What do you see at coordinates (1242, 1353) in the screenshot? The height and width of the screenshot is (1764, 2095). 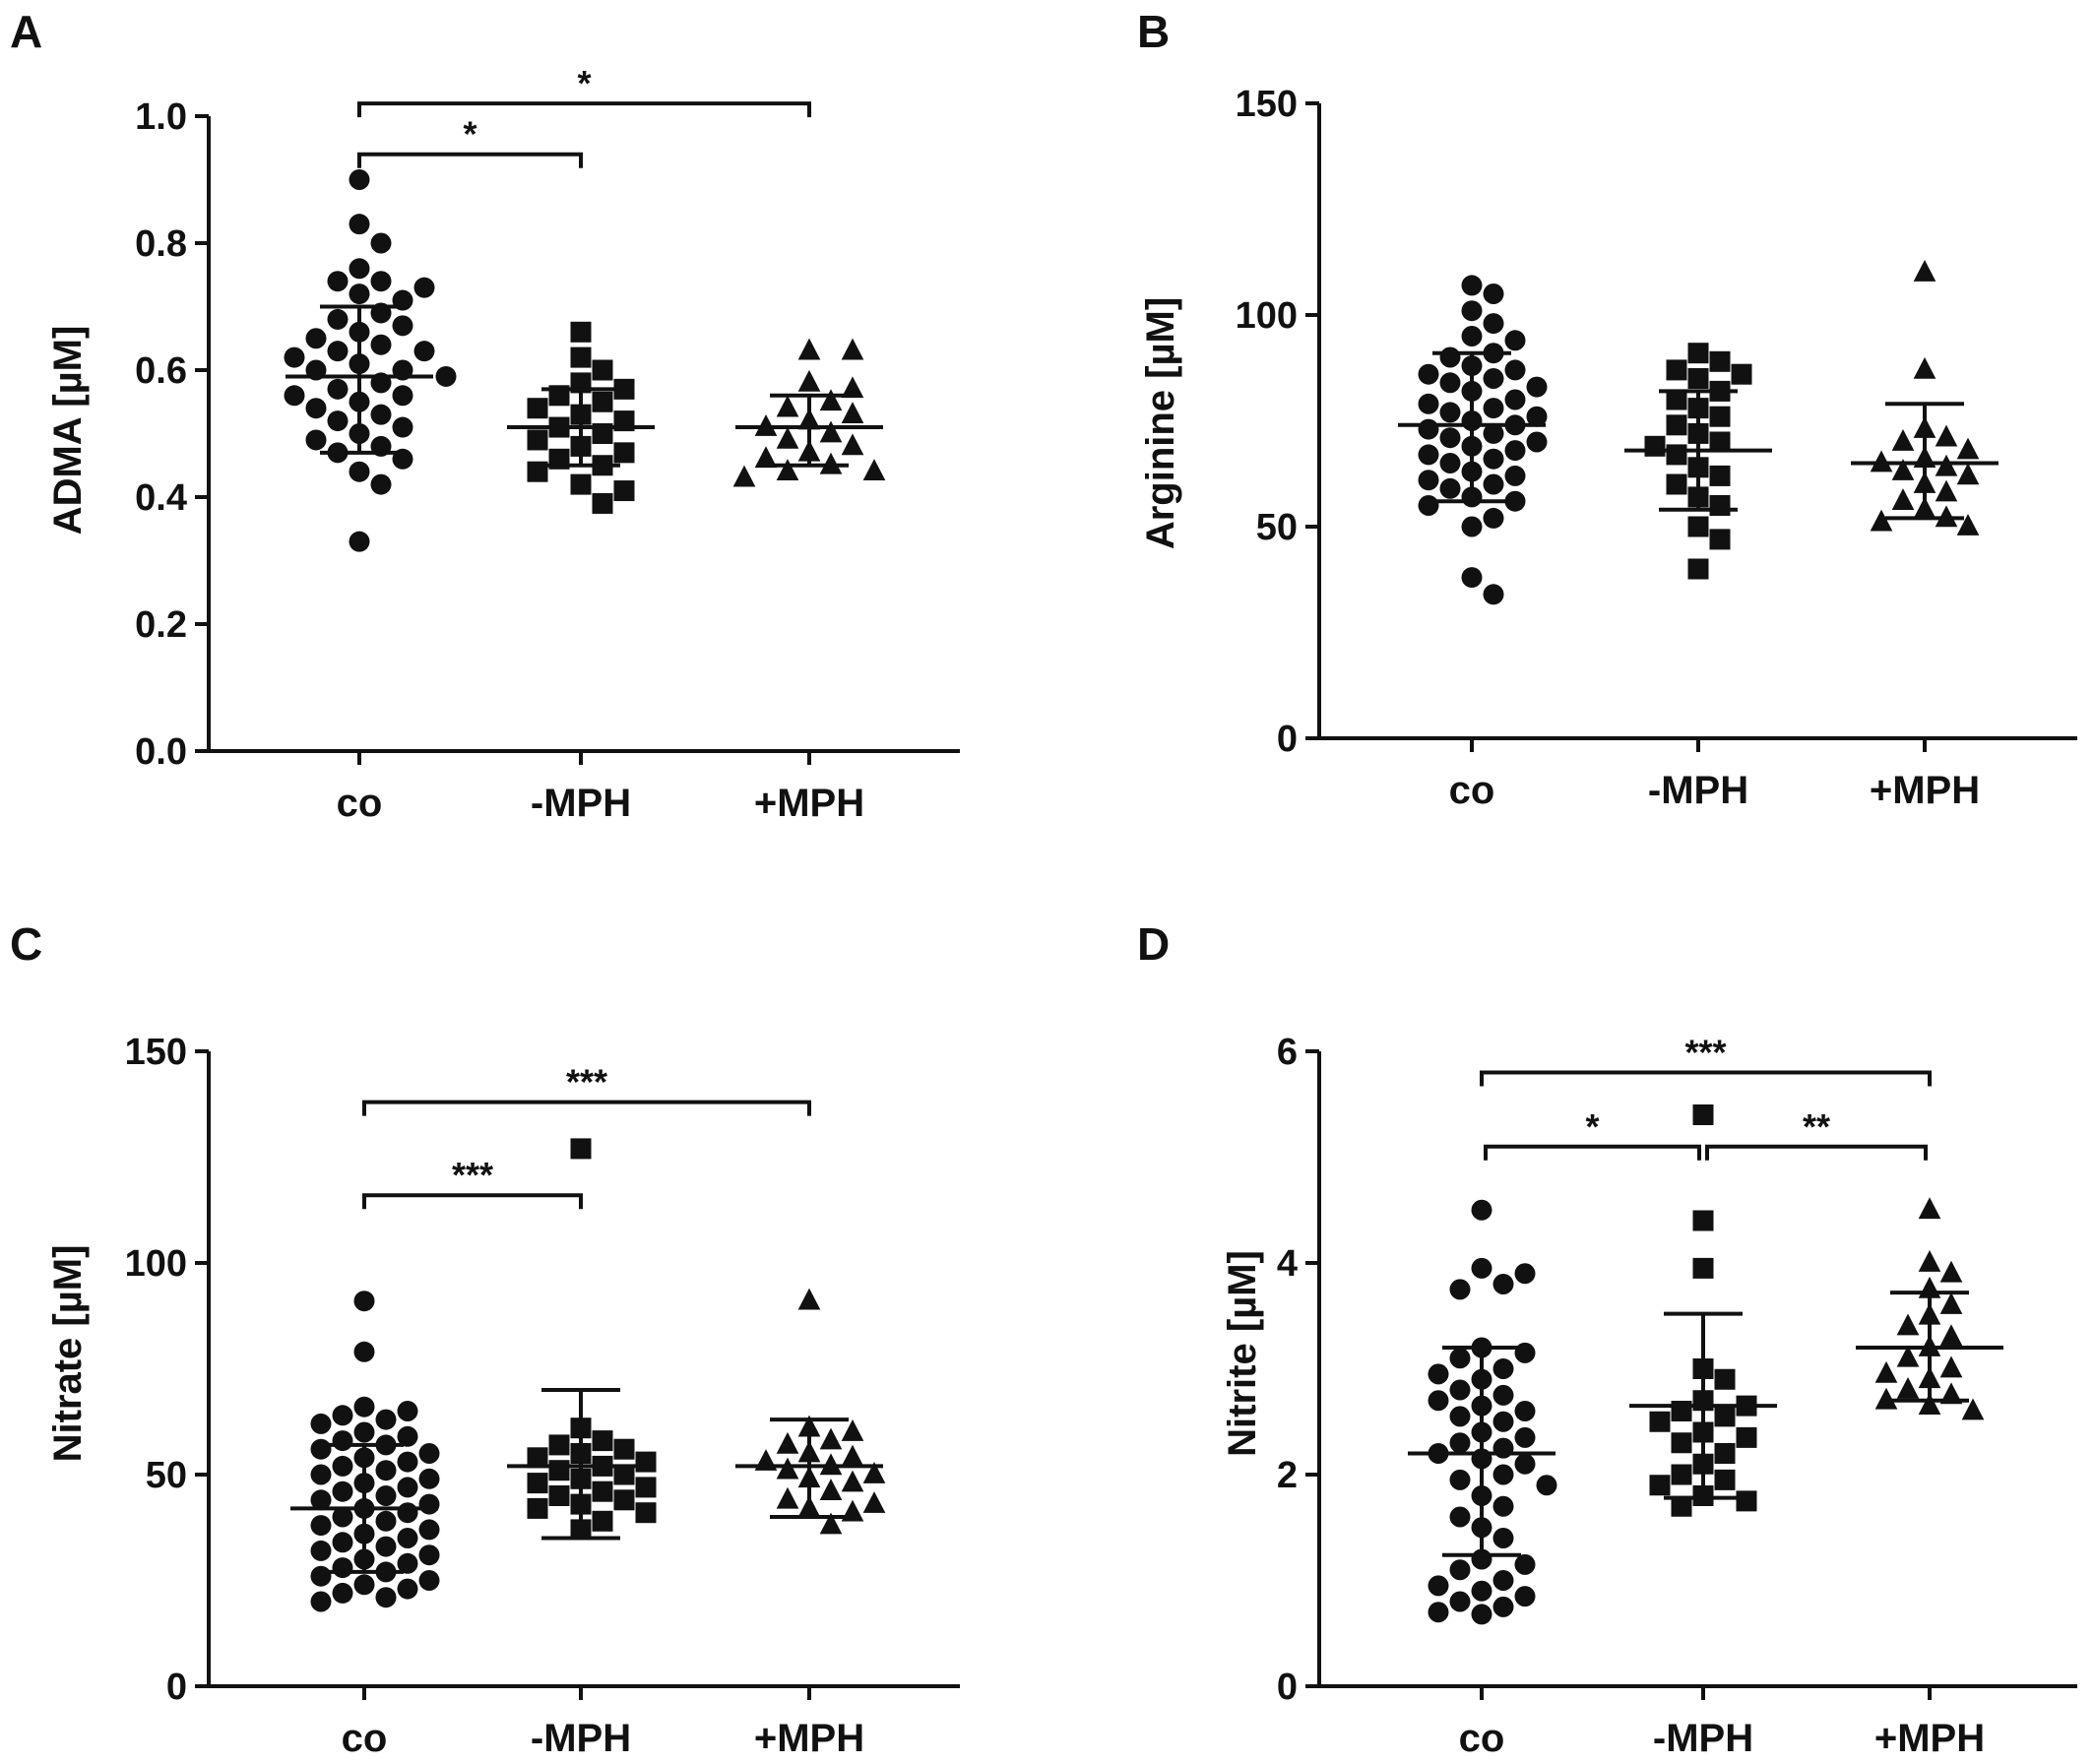 I see `y-axis-label-d: Nitrite [µM]` at bounding box center [1242, 1353].